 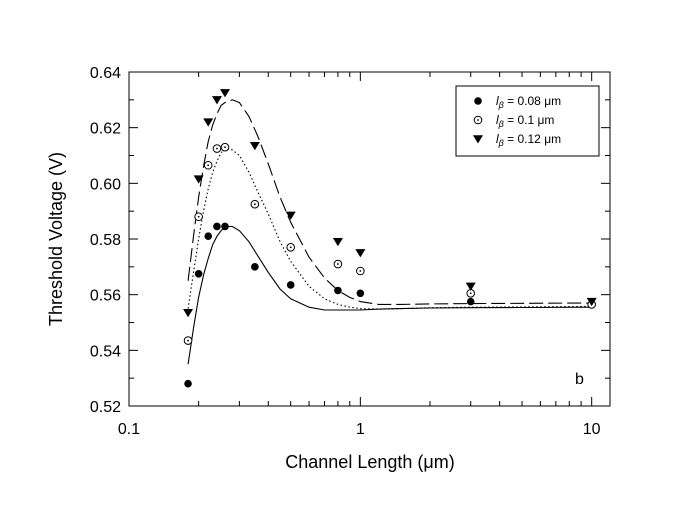 I want to click on panel-label: b, so click(x=579, y=379).